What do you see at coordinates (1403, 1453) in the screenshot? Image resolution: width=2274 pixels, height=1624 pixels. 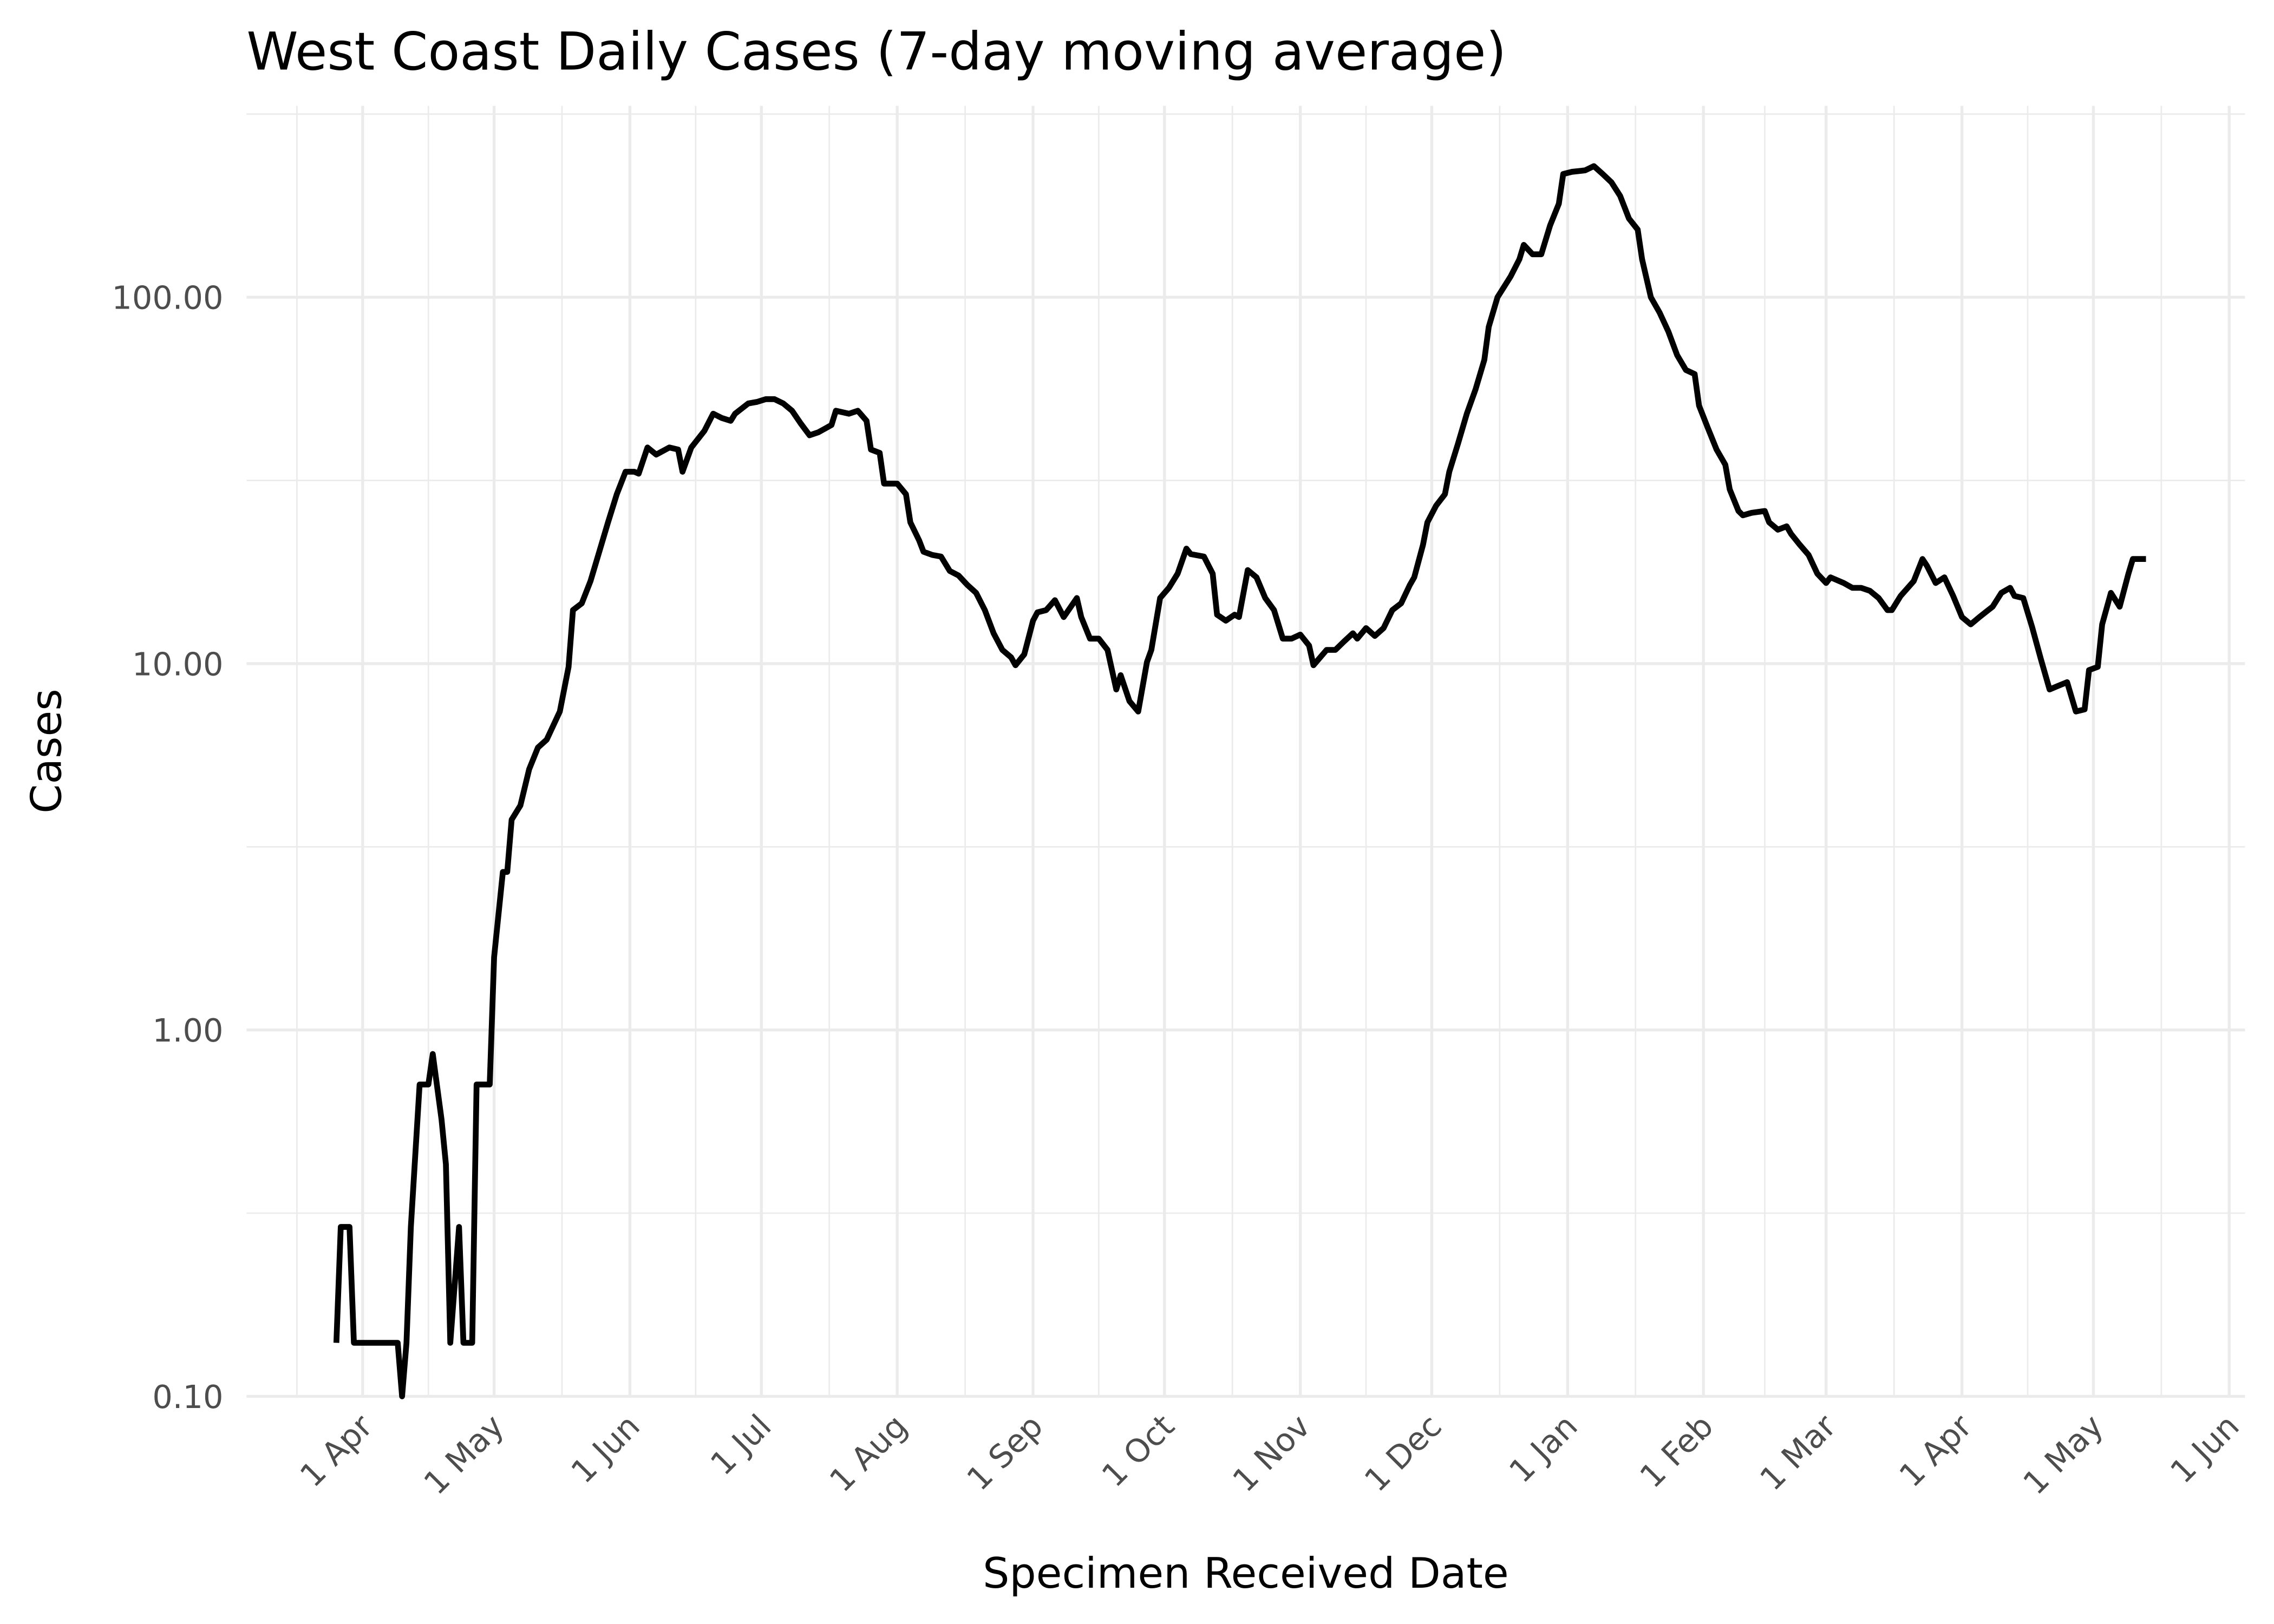 I see `x-tick-label: 1 Dec` at bounding box center [1403, 1453].